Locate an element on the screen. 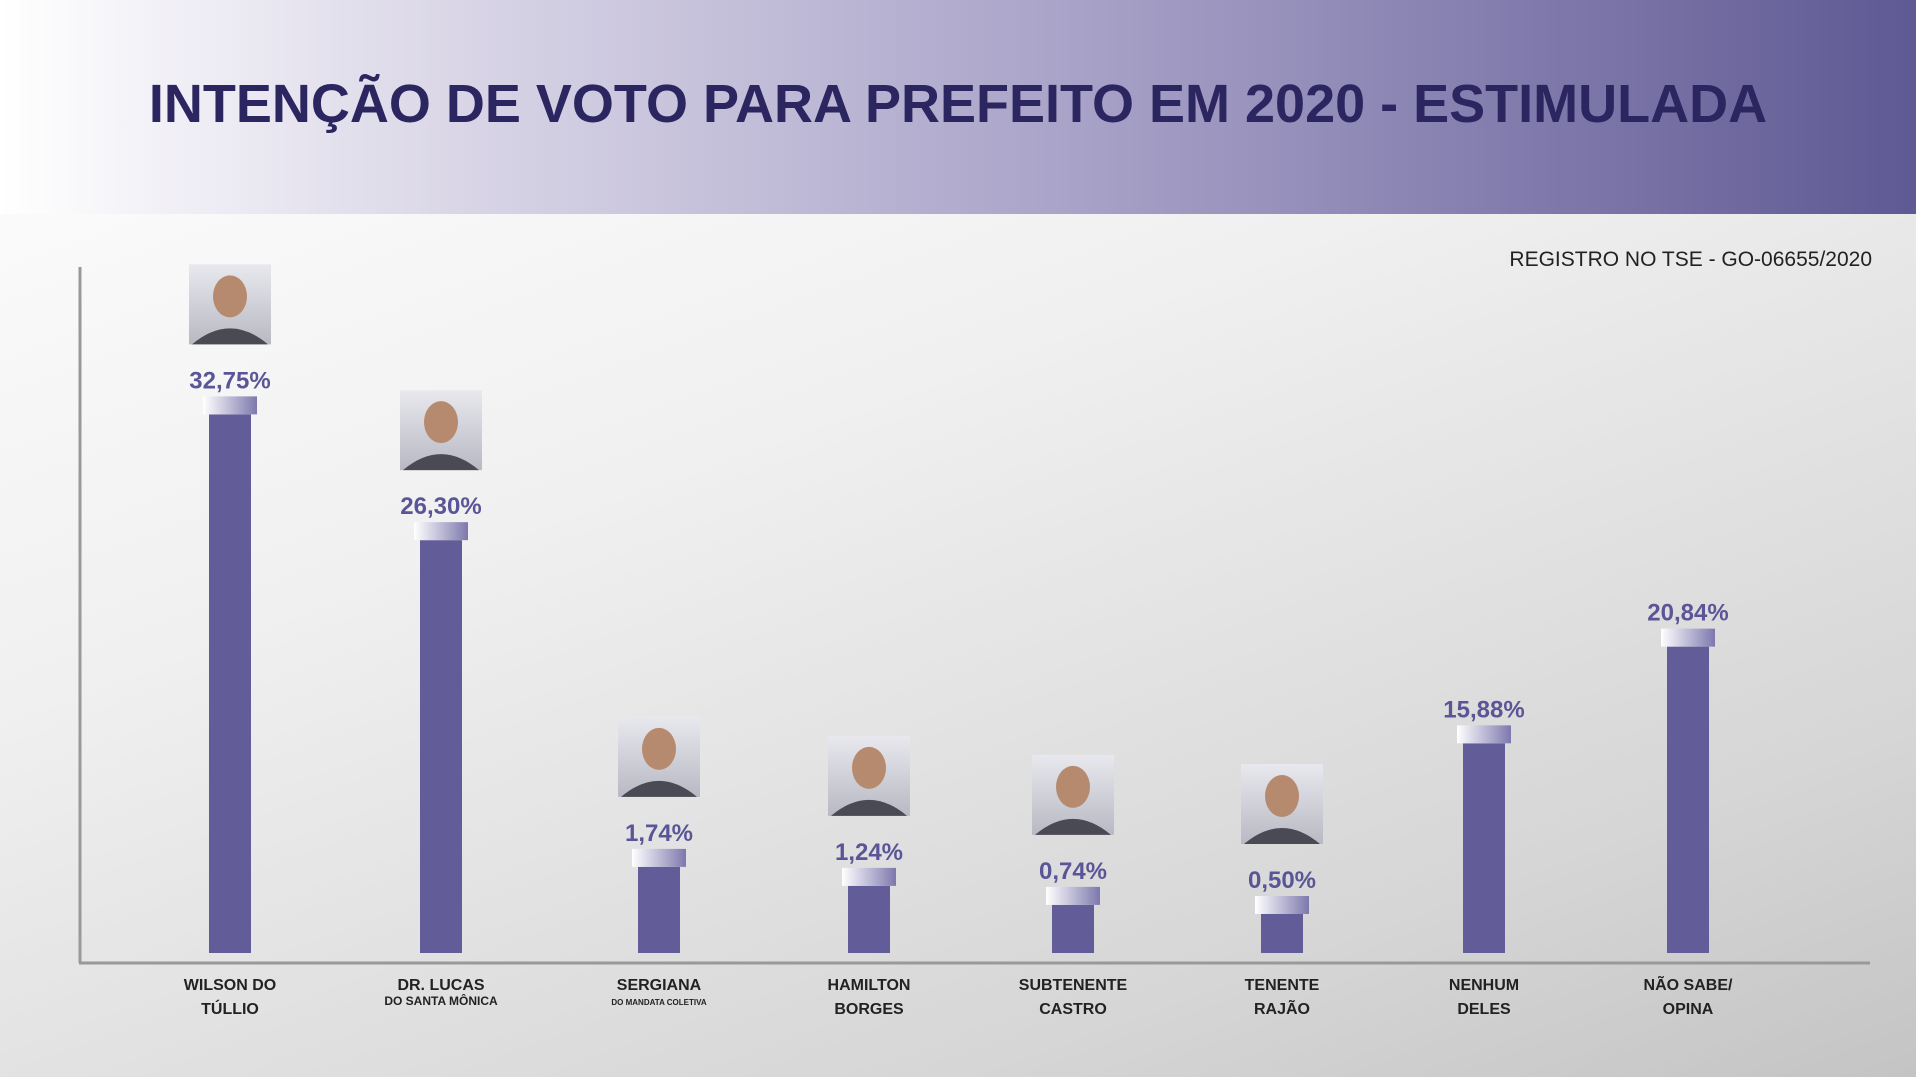  category-label-line2: BORGES is located at coordinates (869, 1009).